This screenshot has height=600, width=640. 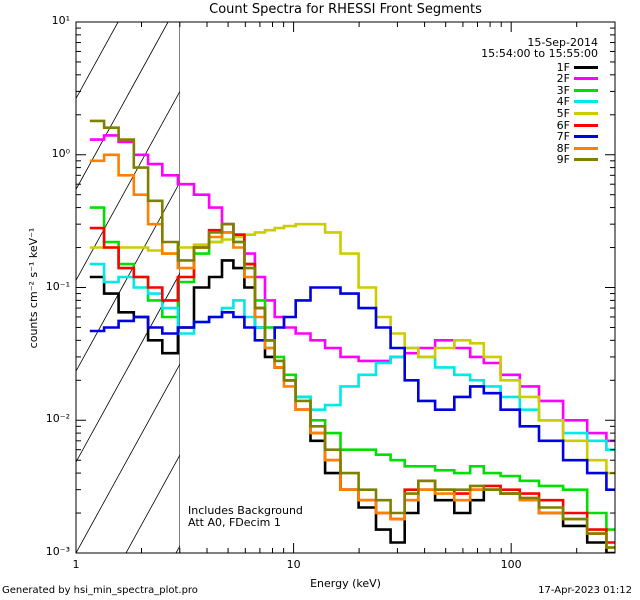 I want to click on footer-timestamp: 17-Apr-2023 01:12, so click(x=585, y=590).